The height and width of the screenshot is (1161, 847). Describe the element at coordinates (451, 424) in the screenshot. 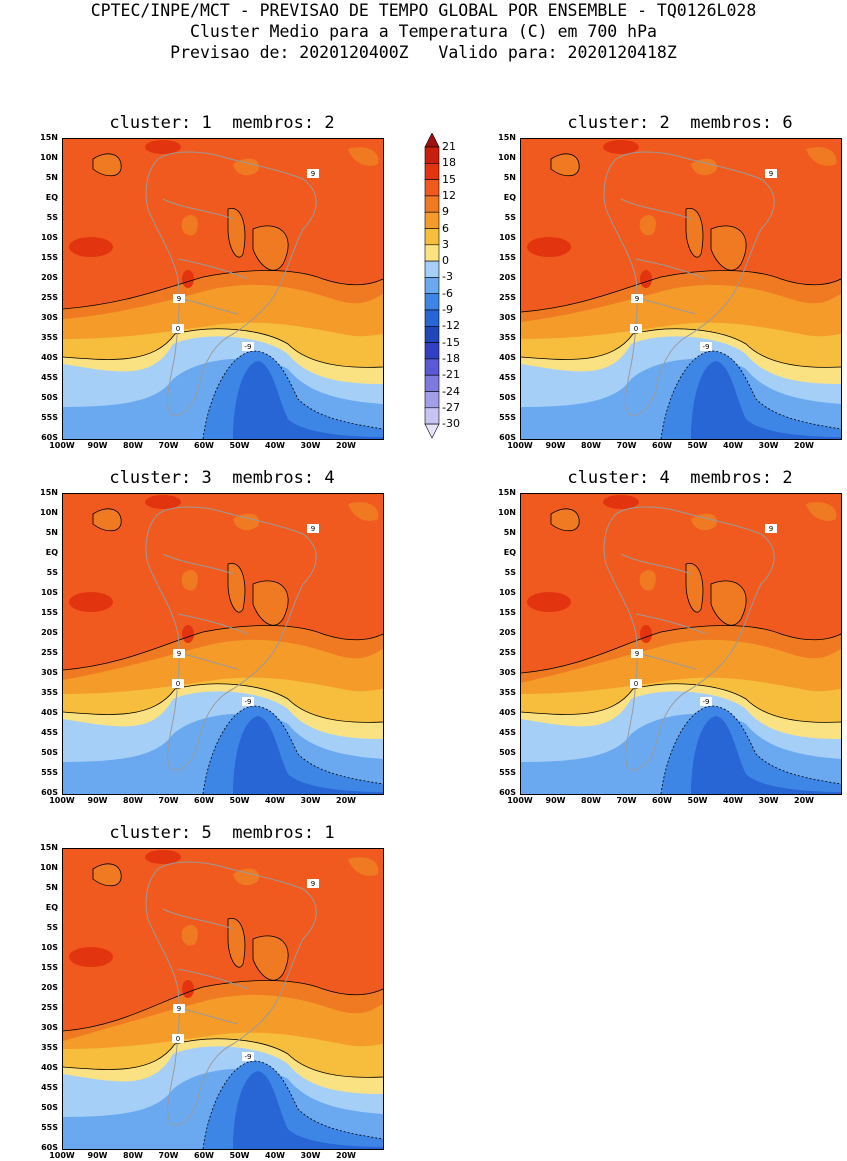

I see `colorbar-level-label: -30` at that location.